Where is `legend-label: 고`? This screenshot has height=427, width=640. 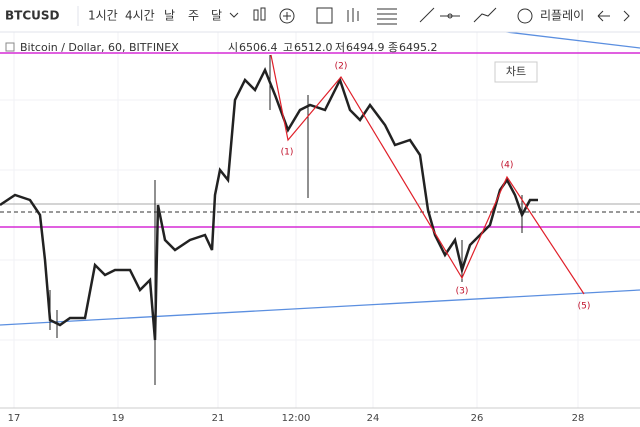 legend-label: 고 is located at coordinates (288, 47).